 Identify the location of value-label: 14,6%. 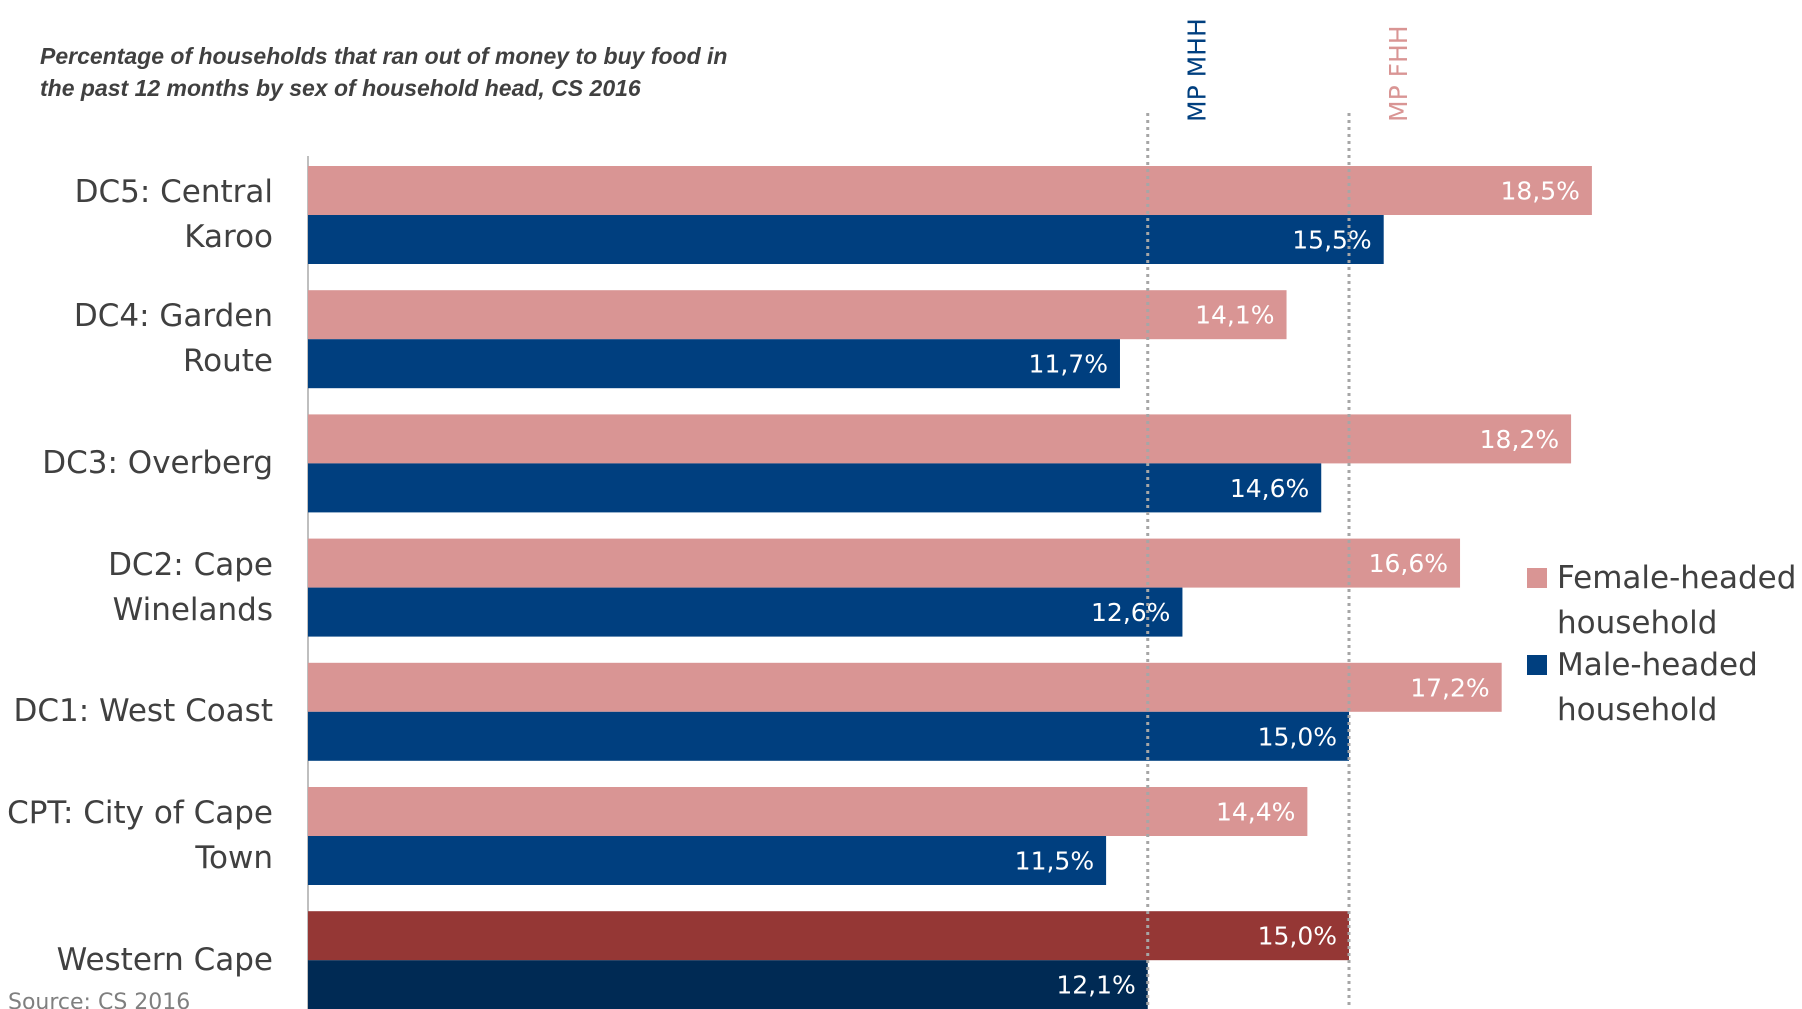
(1269, 488).